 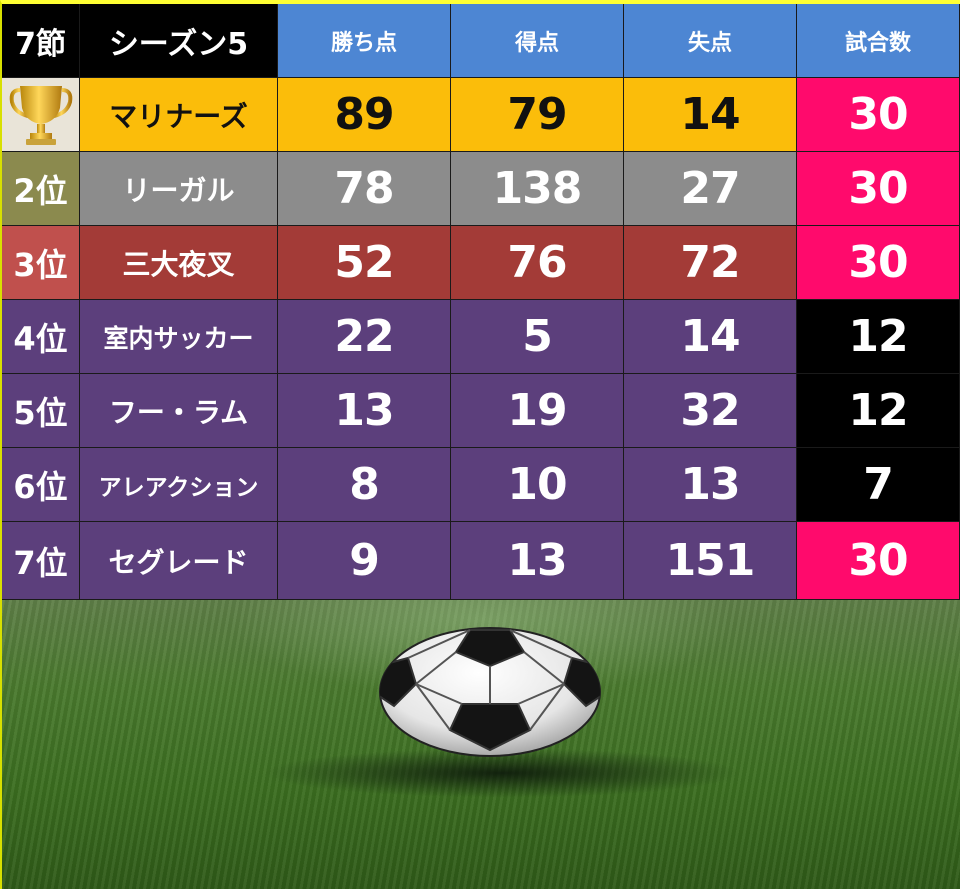 What do you see at coordinates (537, 41) in the screenshot?
I see `col-goals-for-header: 得点` at bounding box center [537, 41].